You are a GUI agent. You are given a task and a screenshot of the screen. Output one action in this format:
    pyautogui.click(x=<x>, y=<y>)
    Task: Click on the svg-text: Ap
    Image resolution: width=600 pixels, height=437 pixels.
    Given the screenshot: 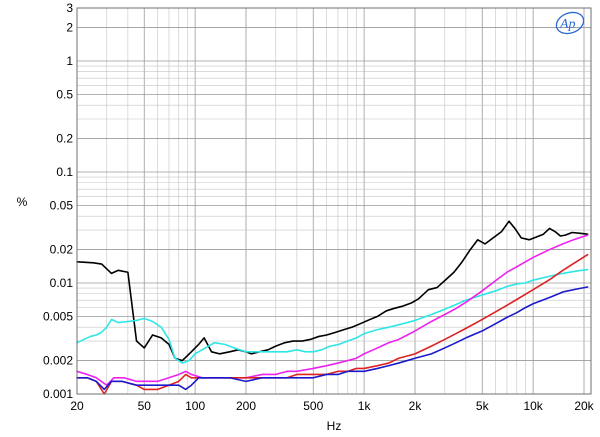 What is the action you would take?
    pyautogui.click(x=567, y=24)
    